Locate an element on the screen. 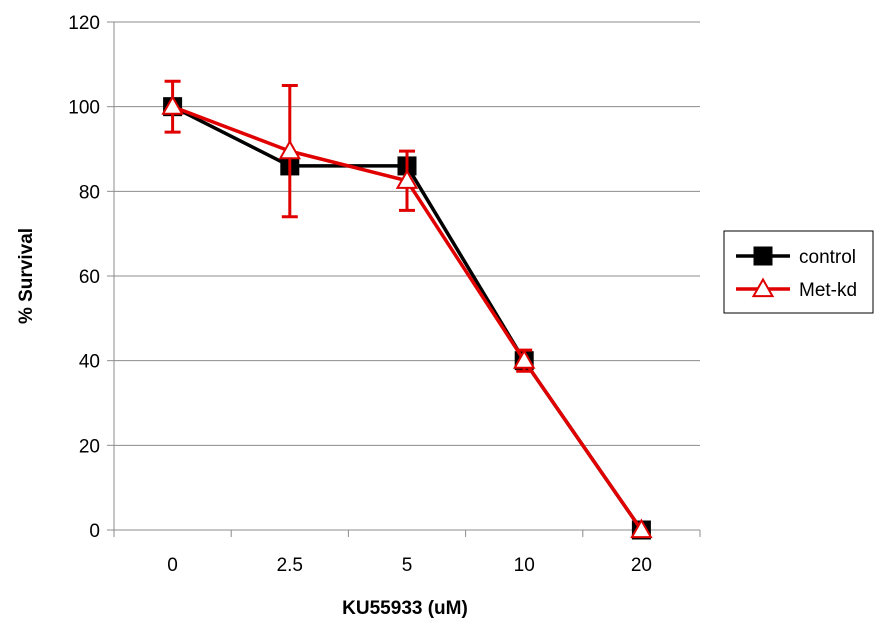 The height and width of the screenshot is (633, 886). x-tick-labels: 0 2.5 5 10 20 is located at coordinates (409, 565).